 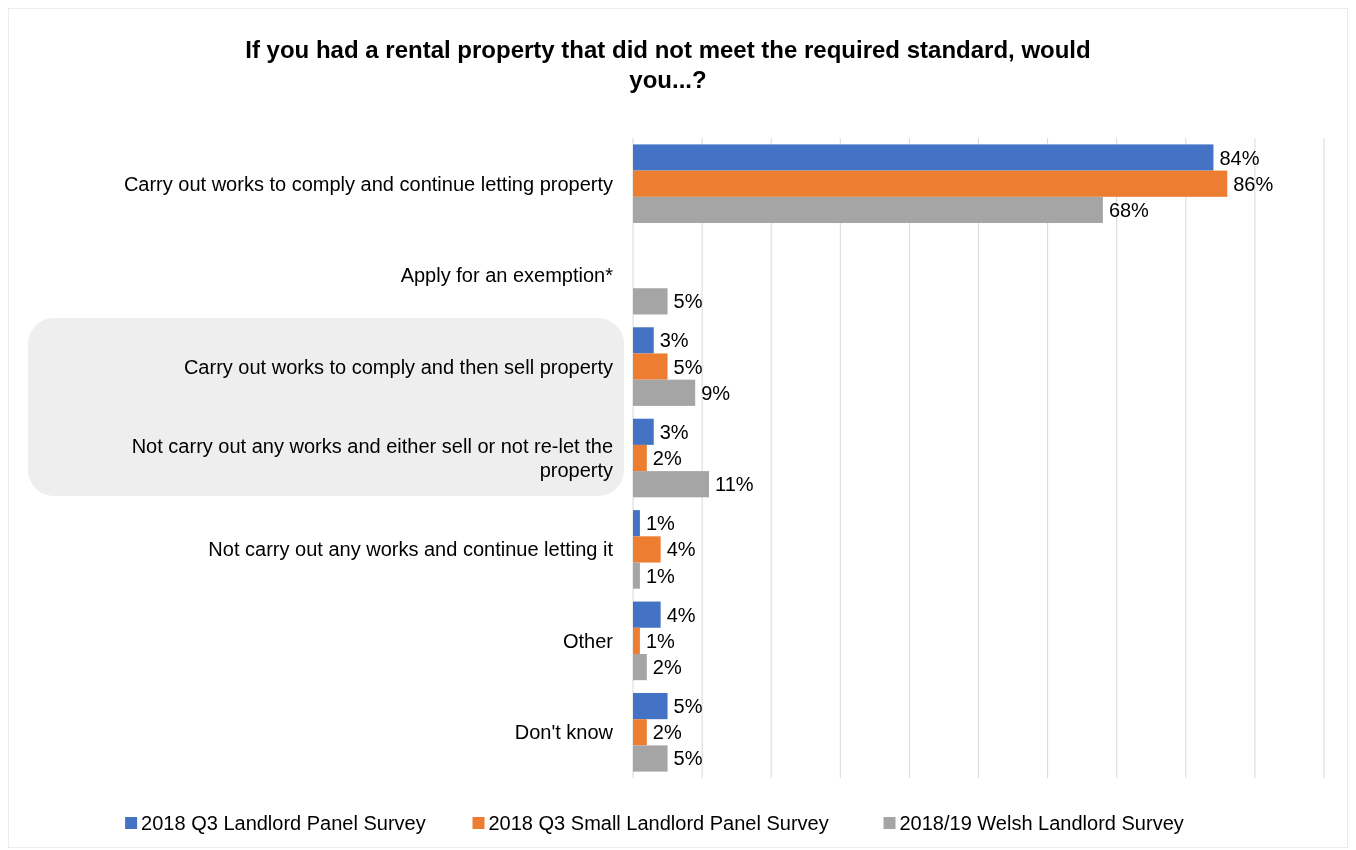 I want to click on y-tick-label: Apply for an exemption*, so click(x=507, y=275).